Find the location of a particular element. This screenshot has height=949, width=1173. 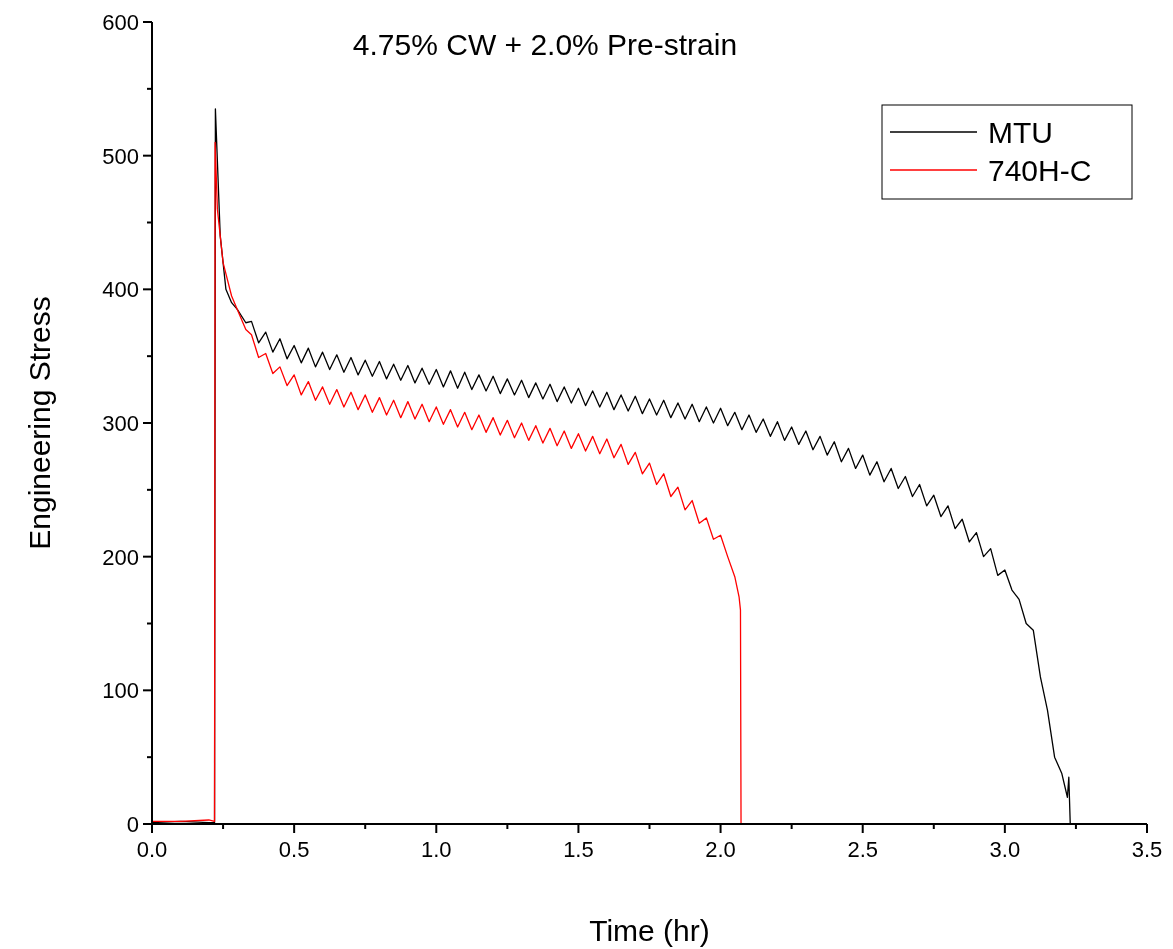

x-tick-label: 3.5 is located at coordinates (1147, 849).